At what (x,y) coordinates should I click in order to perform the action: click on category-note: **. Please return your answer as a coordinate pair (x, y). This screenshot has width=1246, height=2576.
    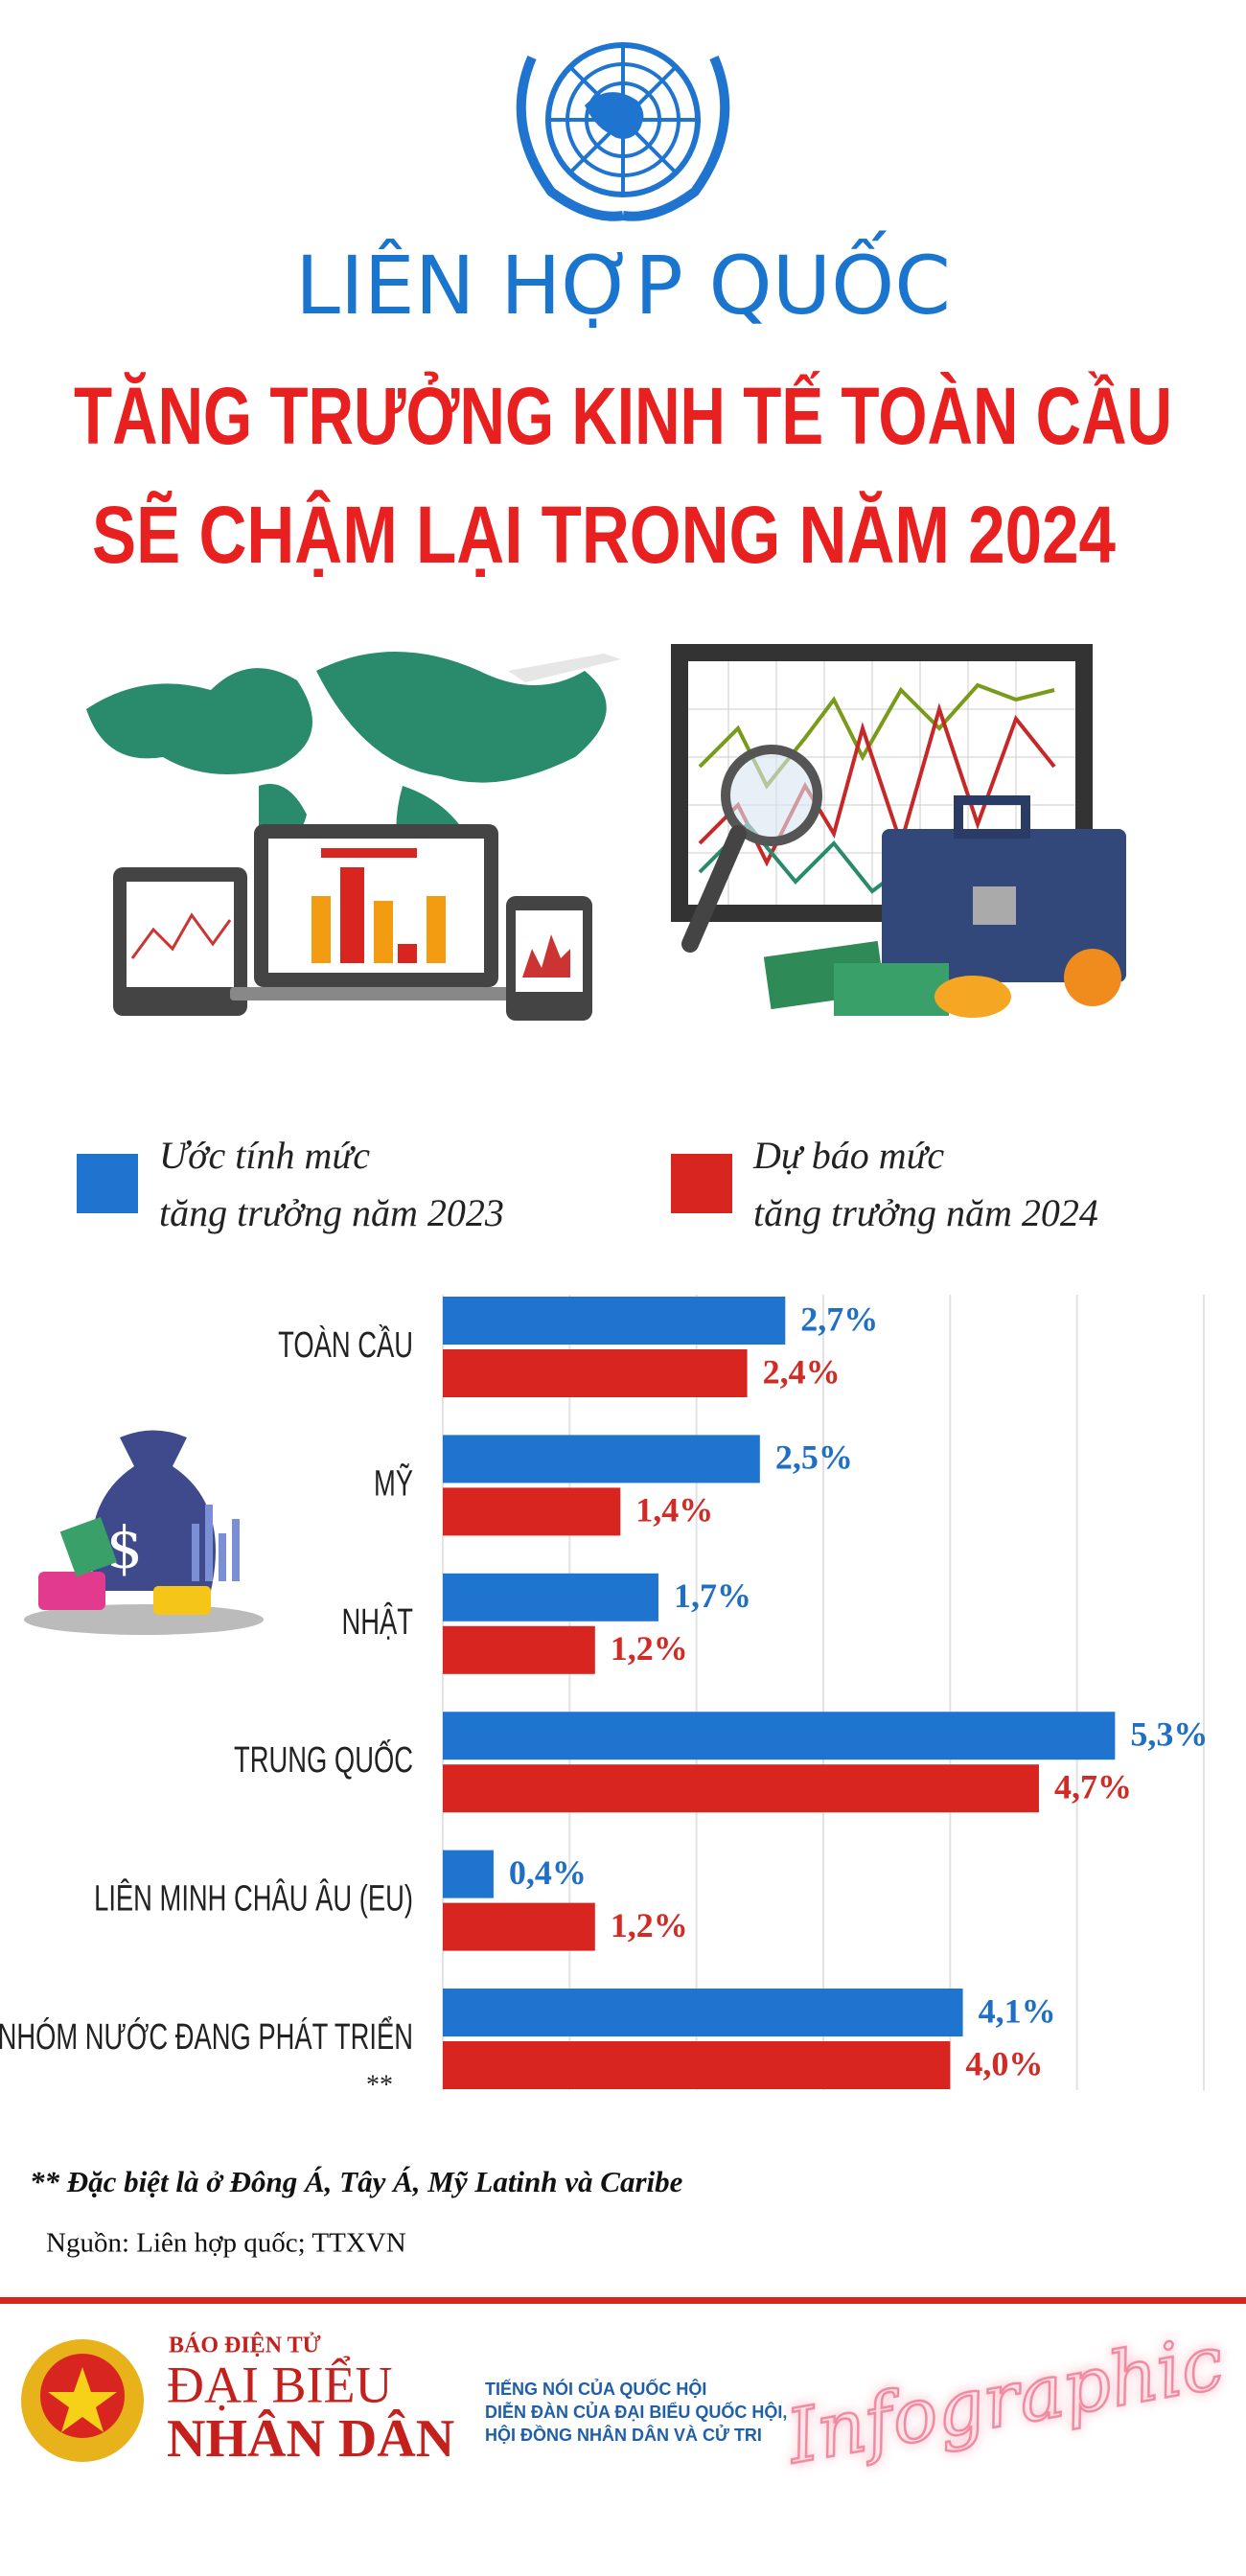
    Looking at the image, I should click on (380, 2085).